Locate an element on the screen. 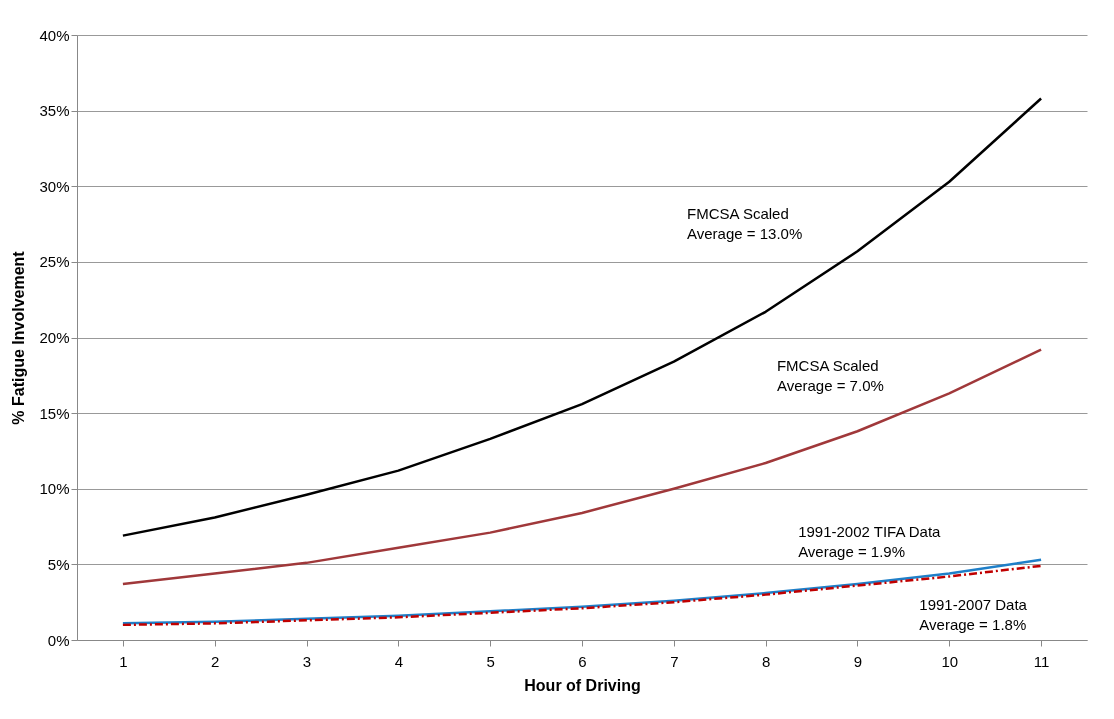 This screenshot has height=719, width=1114. annotation: FMCSA Scaled Average = 13.0% is located at coordinates (745, 224).